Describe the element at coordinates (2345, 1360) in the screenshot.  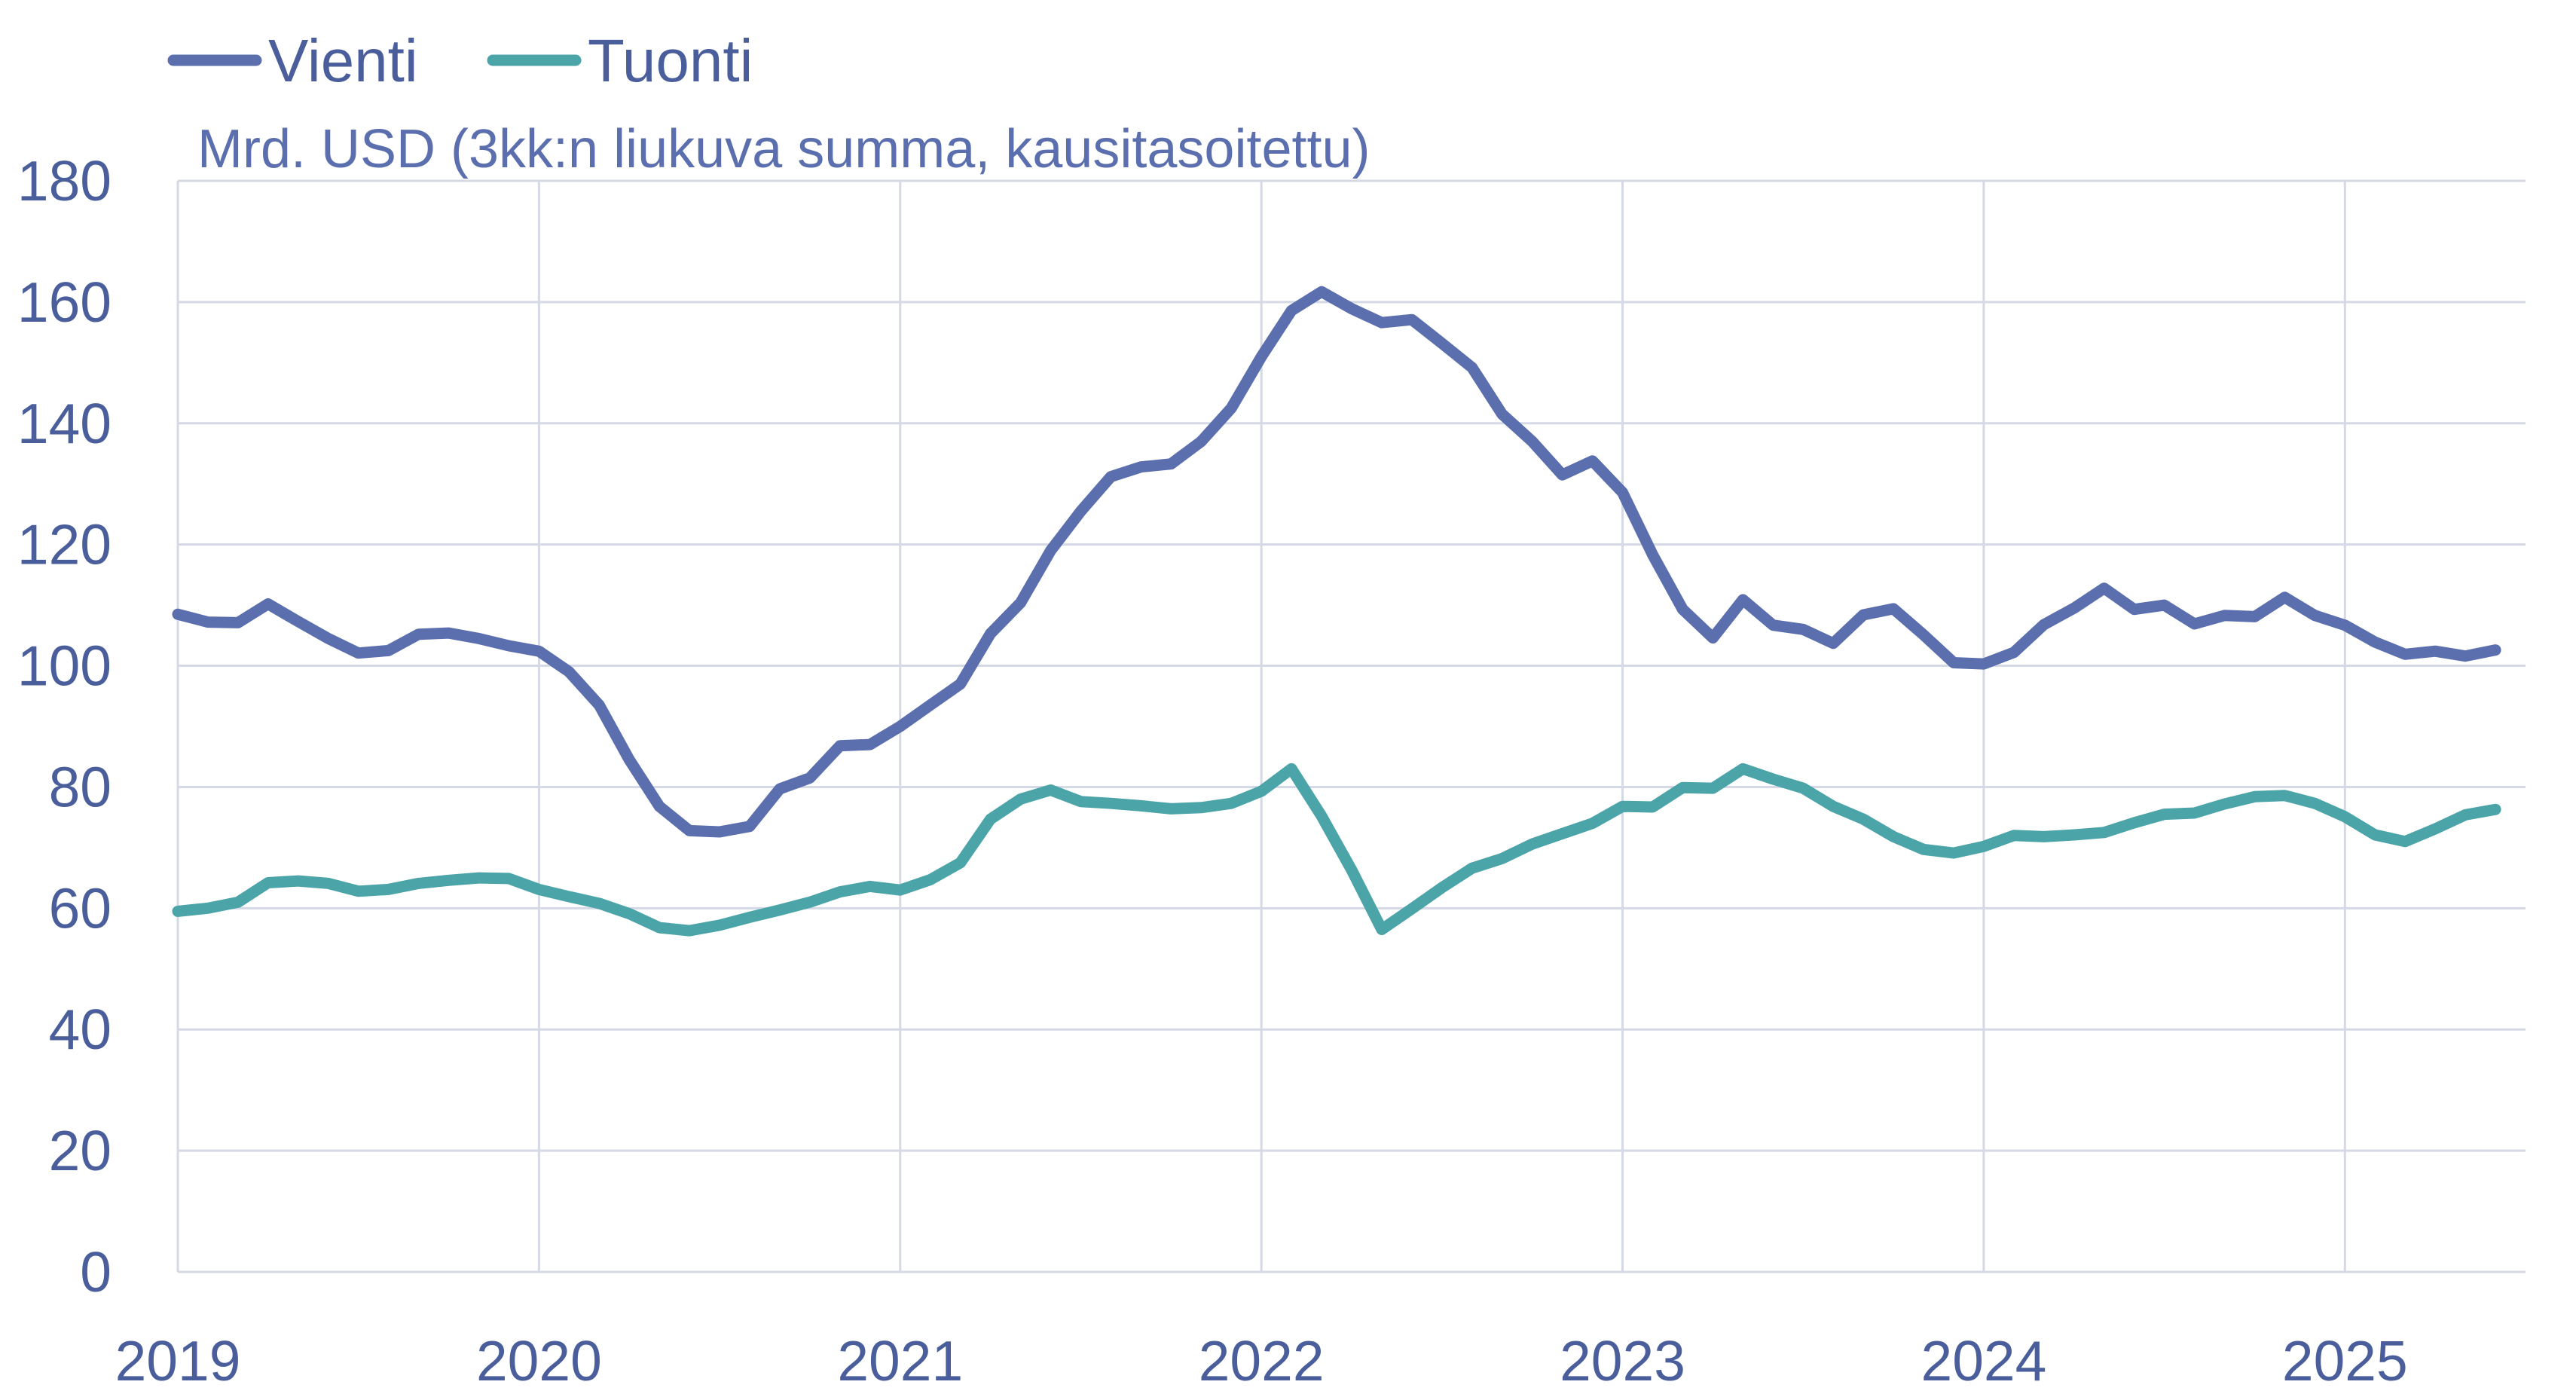
I see `x-tick-label: 2025` at that location.